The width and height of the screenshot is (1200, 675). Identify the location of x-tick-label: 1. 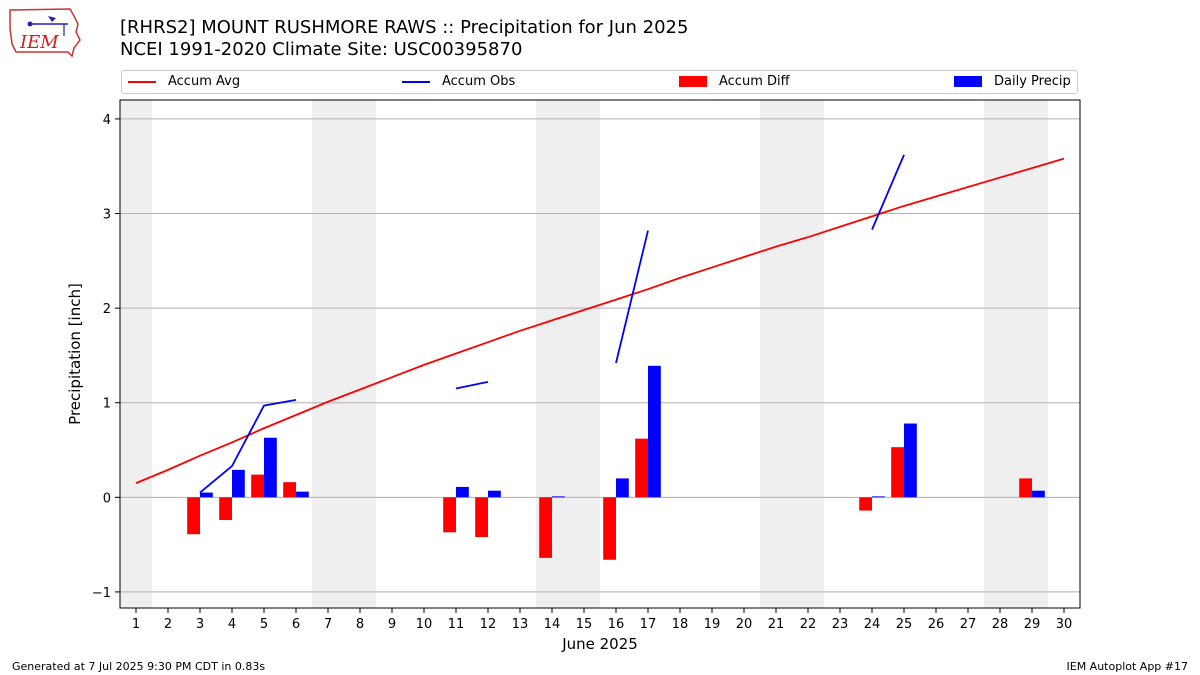
(136, 624).